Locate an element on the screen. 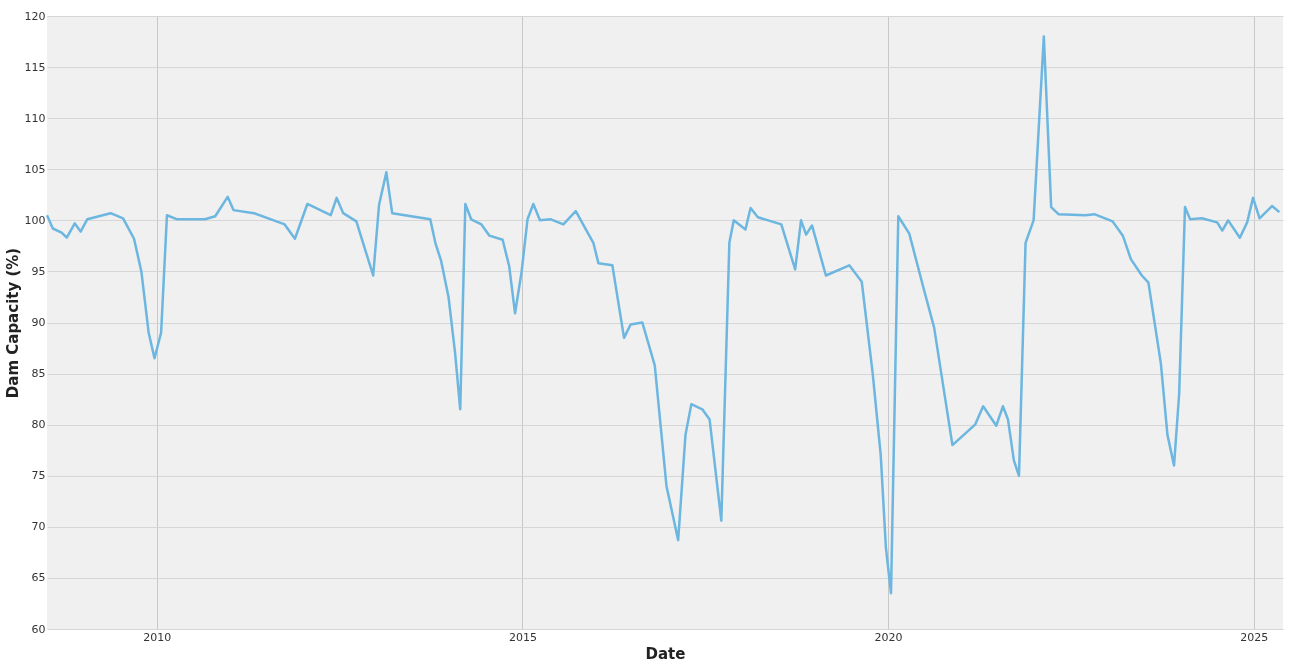  y-tick-label: 95 is located at coordinates (38, 271).